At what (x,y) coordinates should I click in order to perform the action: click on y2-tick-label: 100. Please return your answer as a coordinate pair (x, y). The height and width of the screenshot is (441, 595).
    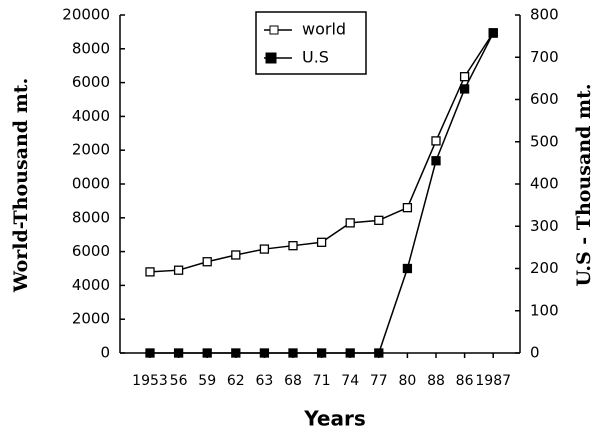
    Looking at the image, I should click on (544, 310).